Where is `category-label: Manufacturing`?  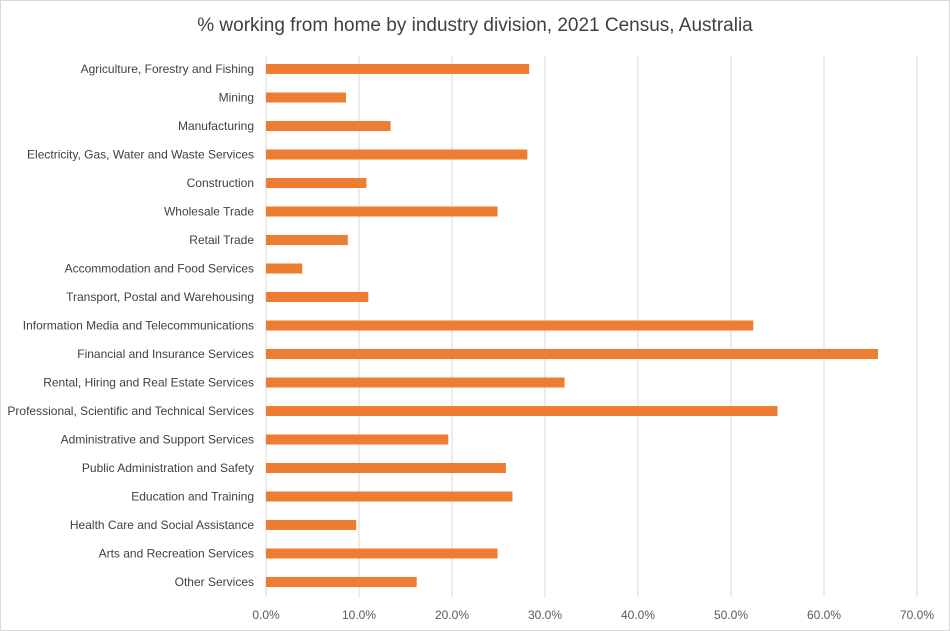
category-label: Manufacturing is located at coordinates (216, 126).